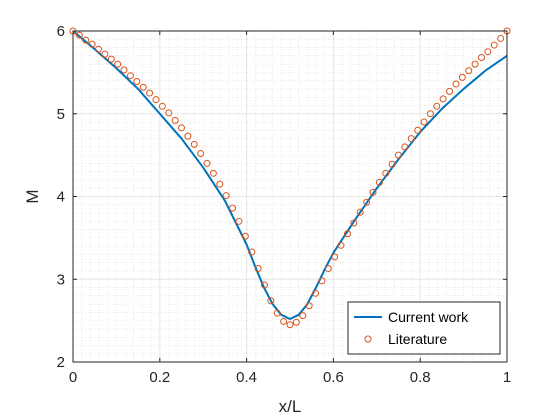 Image resolution: width=560 pixels, height=420 pixels. I want to click on x-tick-label: 0.4, so click(246, 377).